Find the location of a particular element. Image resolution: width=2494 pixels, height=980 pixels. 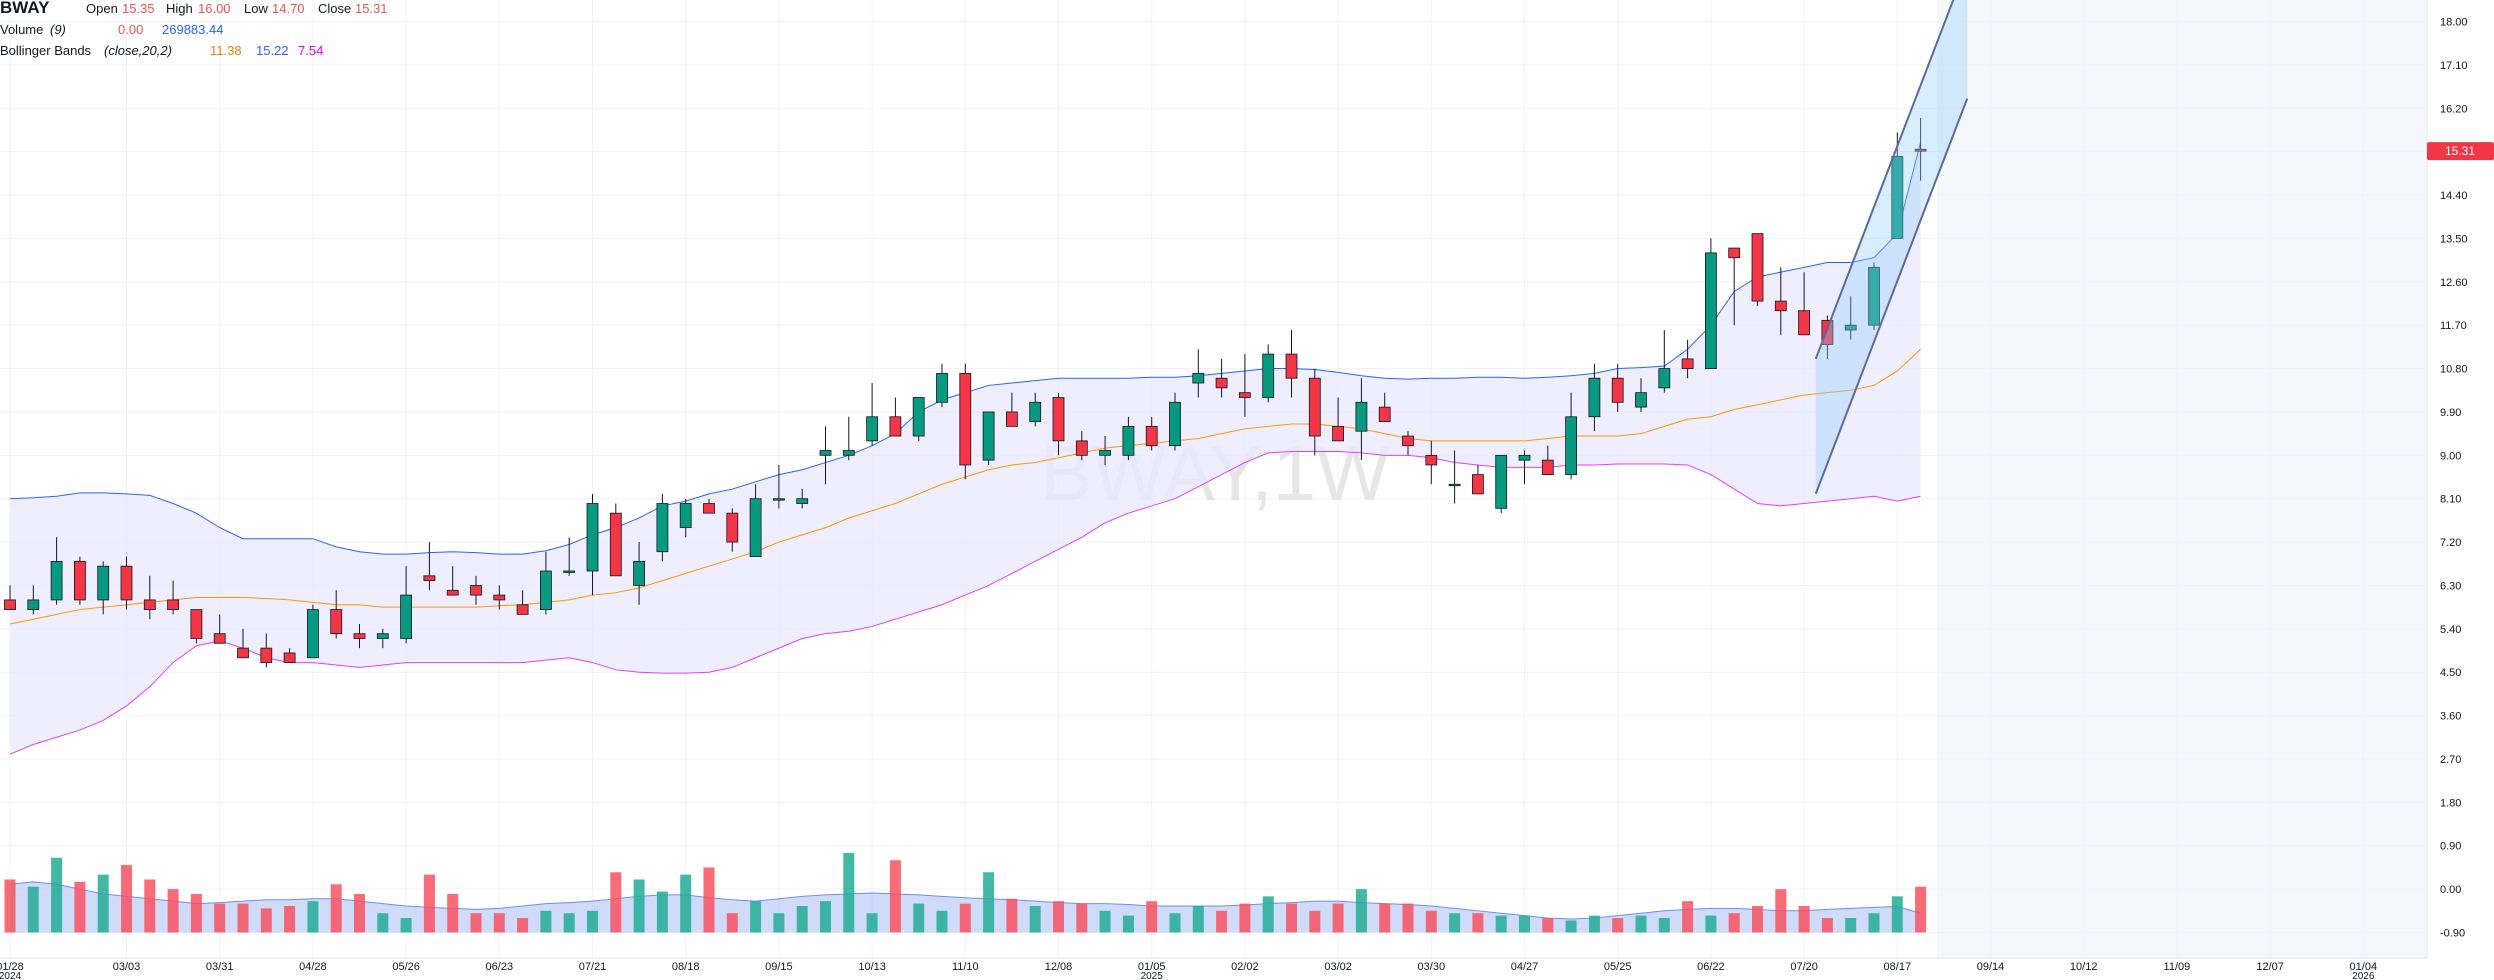

bollinger-label: Bollinger Bands is located at coordinates (46, 50).